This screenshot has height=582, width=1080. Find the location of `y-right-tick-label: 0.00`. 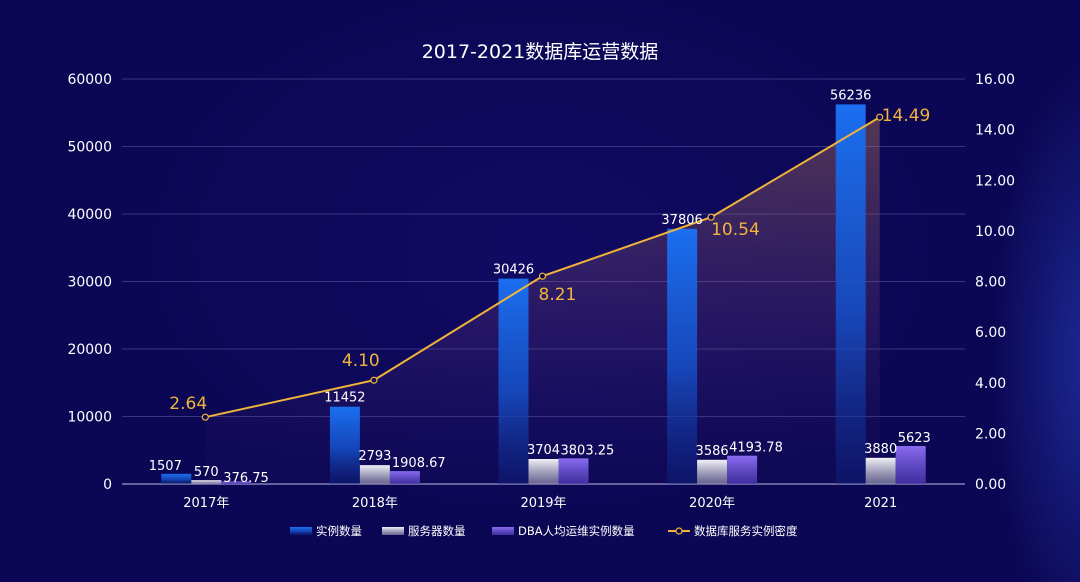

y-right-tick-label: 0.00 is located at coordinates (990, 485).